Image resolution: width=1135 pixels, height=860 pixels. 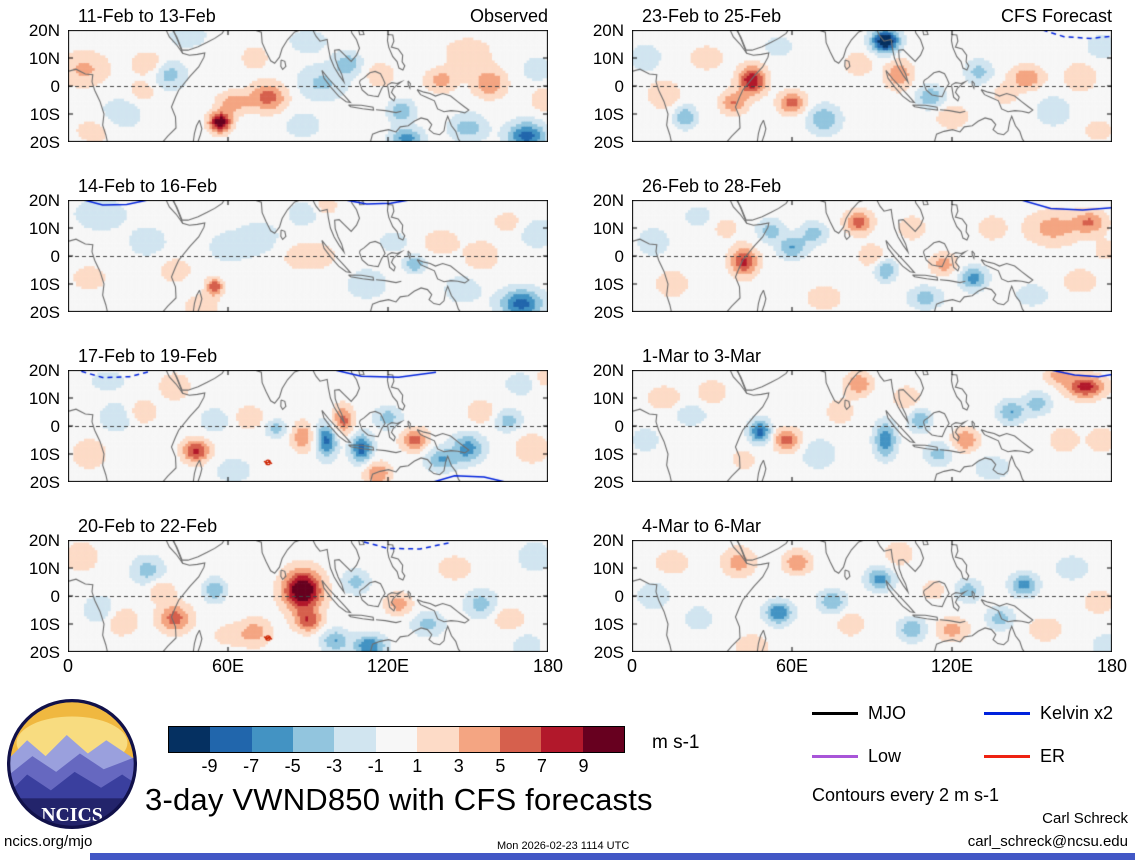 I want to click on colorbar-tick-label: -5, so click(x=292, y=766).